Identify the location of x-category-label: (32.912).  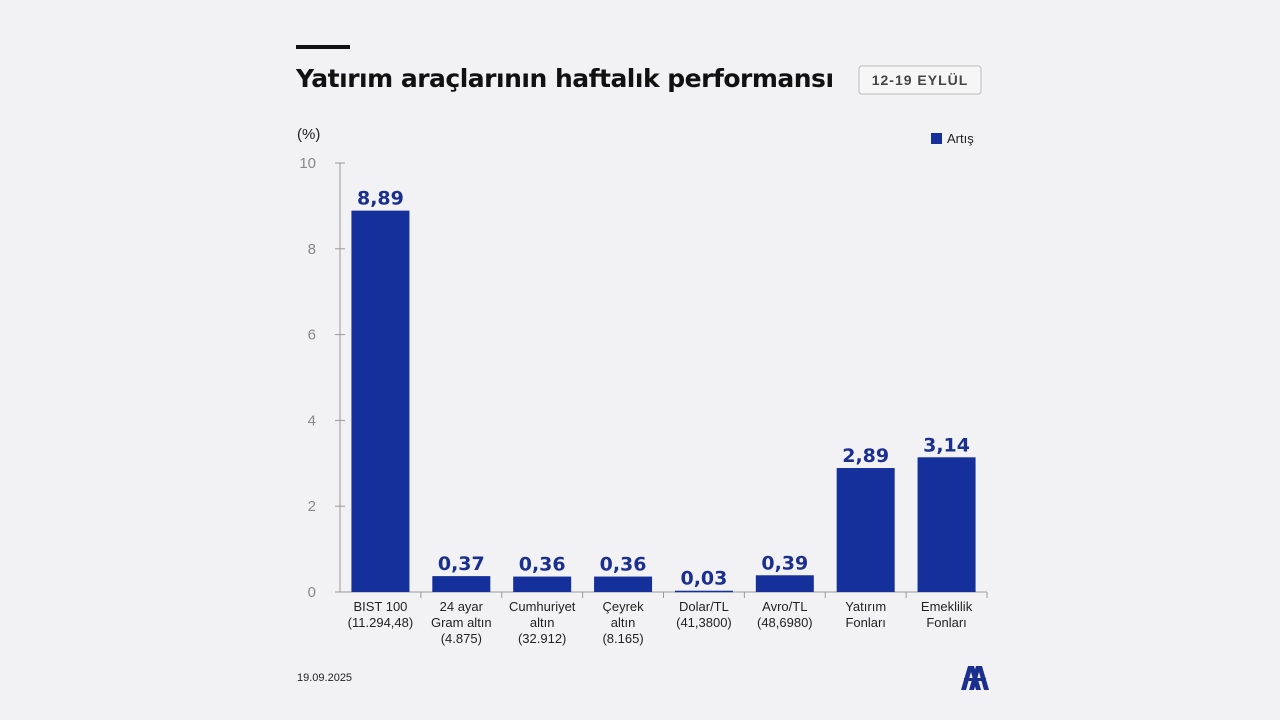
(542, 638).